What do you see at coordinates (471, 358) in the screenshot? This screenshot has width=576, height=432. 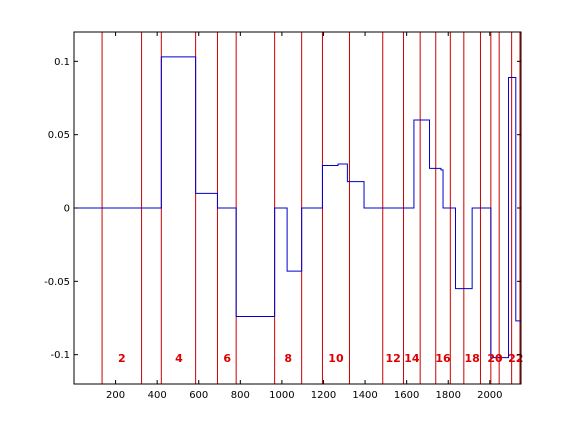 I see `segment-label-18: 18` at bounding box center [471, 358].